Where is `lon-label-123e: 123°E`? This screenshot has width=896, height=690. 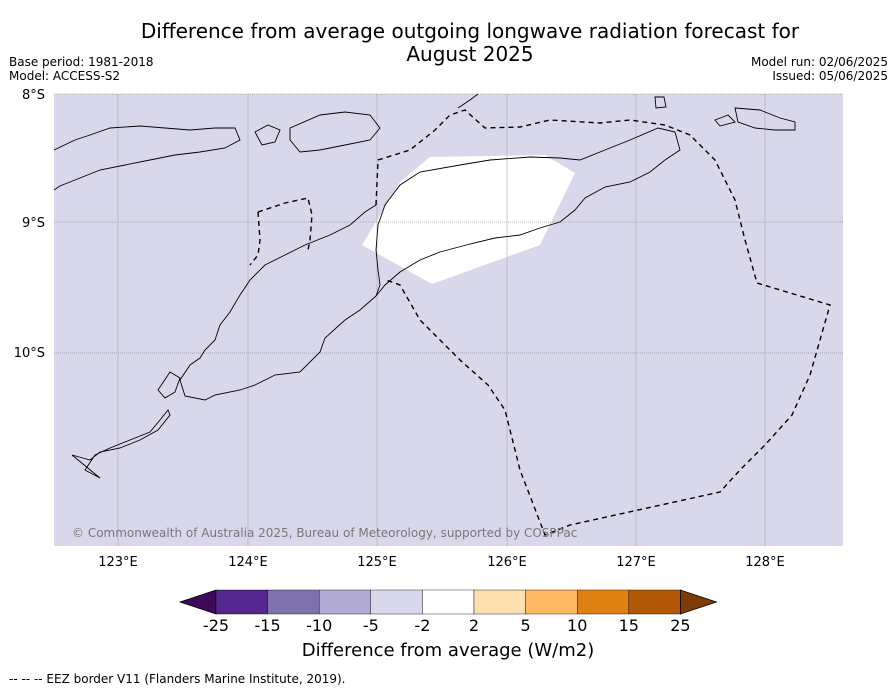
lon-label-123e: 123°E is located at coordinates (118, 562).